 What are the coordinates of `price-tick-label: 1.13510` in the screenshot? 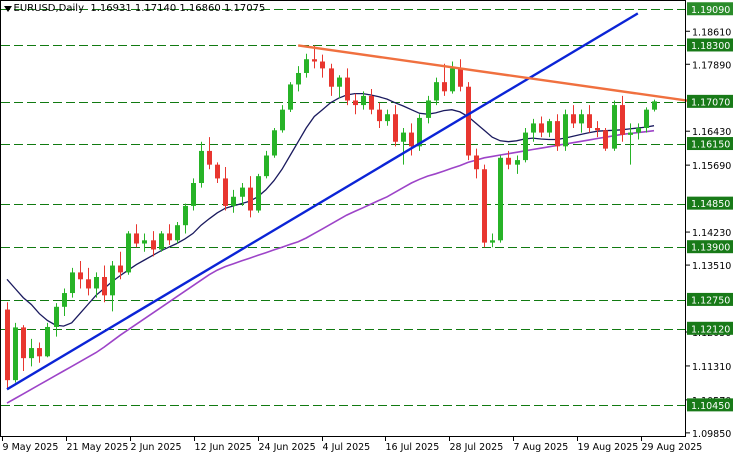 It's located at (711, 266).